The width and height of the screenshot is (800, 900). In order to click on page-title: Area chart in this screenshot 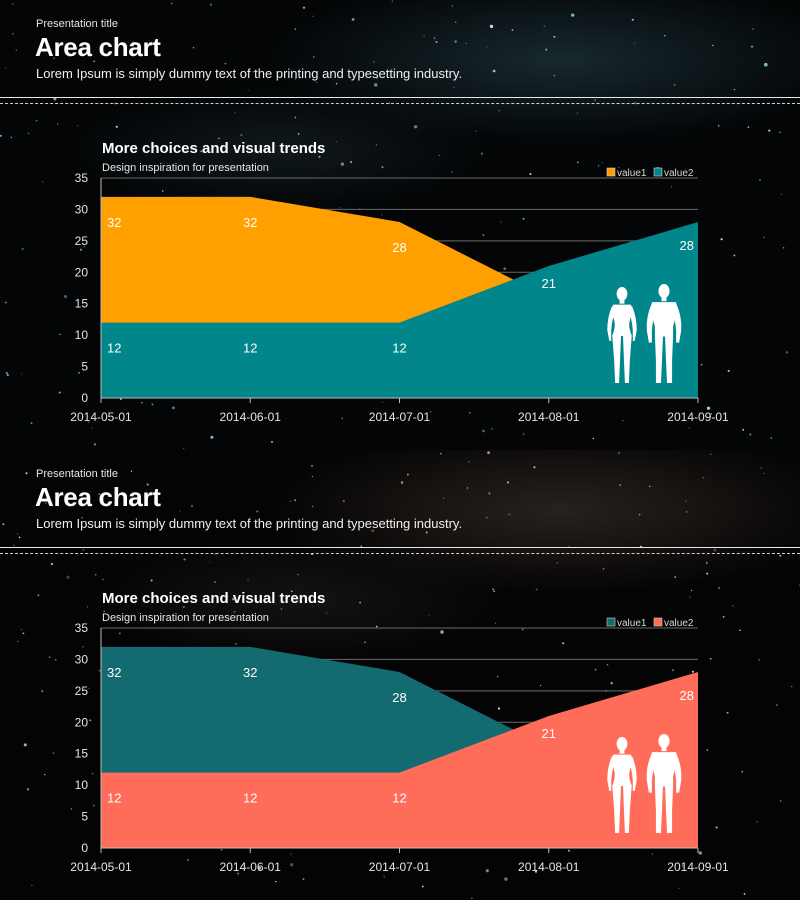, I will do `click(98, 47)`.